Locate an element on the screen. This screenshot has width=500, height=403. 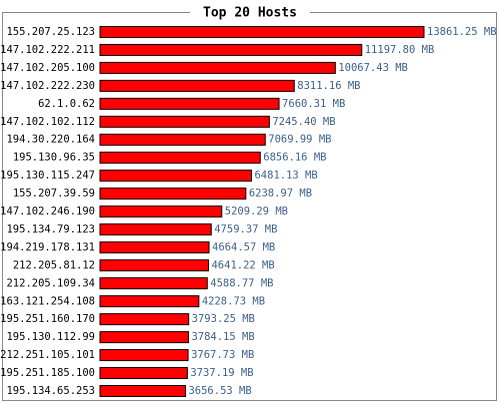
y-tick-label: 212.251.105.101 is located at coordinates (47, 355).